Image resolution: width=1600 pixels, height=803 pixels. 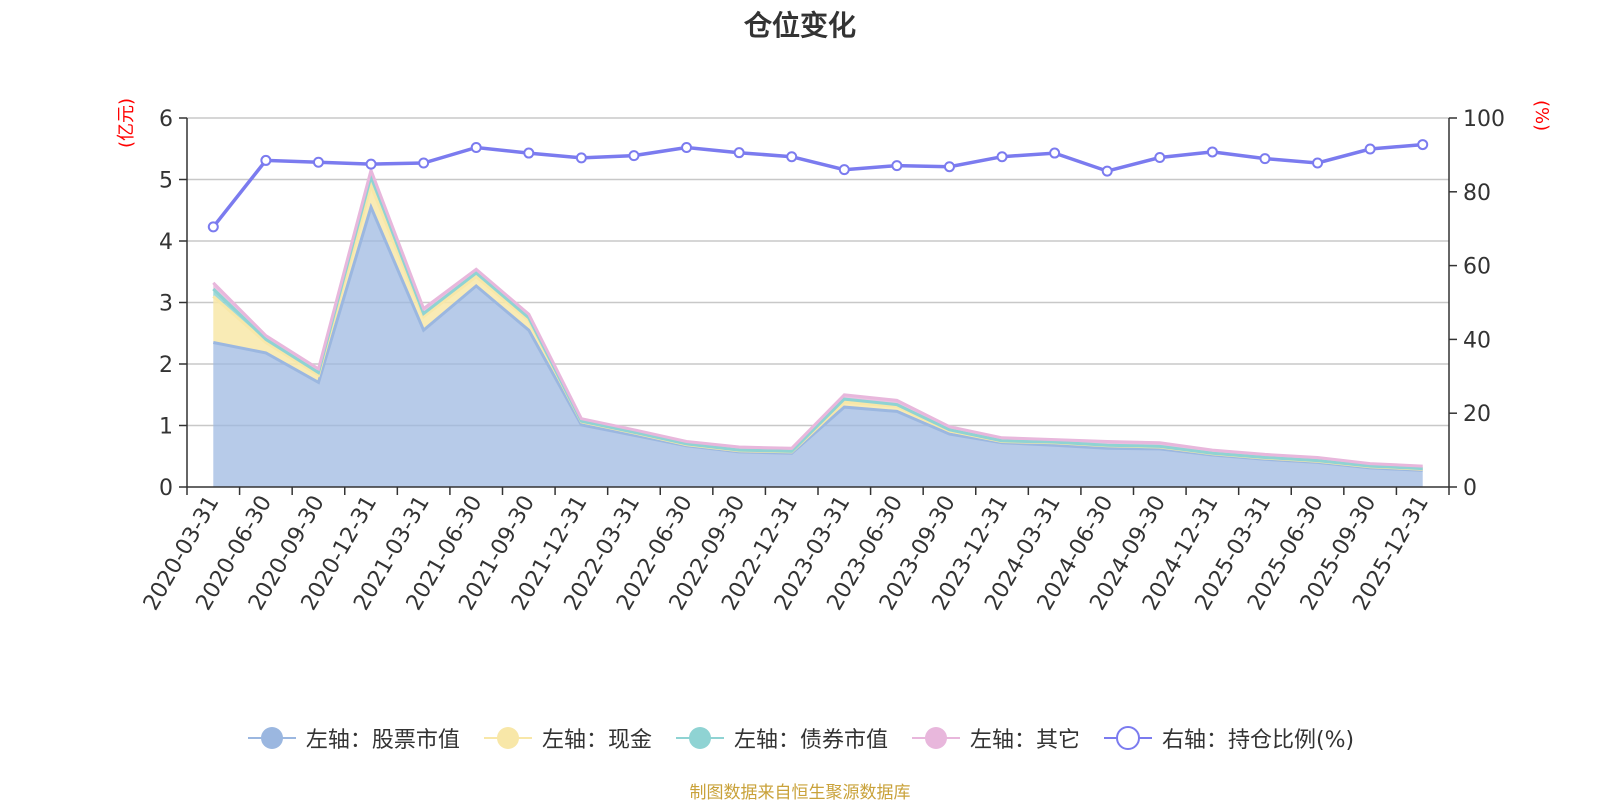 I want to click on right-axis-tick-label: 20, so click(x=1477, y=414).